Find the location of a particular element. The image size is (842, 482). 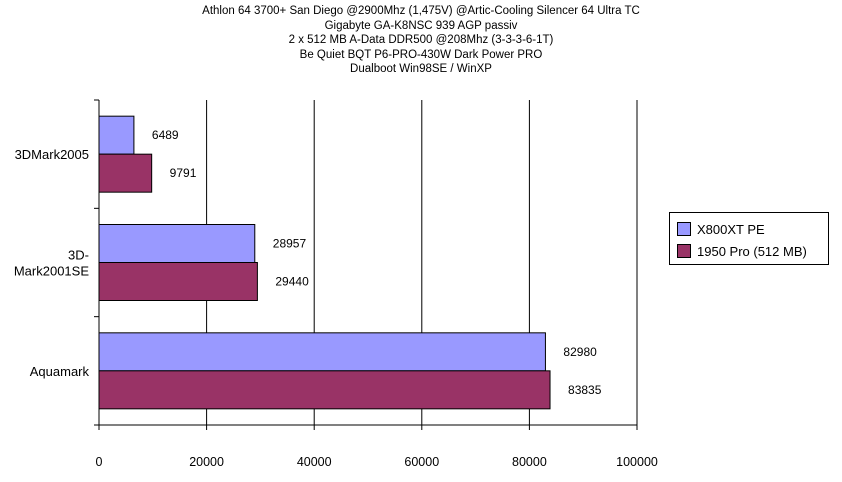

legend-swatch-x800xt is located at coordinates (684, 229).